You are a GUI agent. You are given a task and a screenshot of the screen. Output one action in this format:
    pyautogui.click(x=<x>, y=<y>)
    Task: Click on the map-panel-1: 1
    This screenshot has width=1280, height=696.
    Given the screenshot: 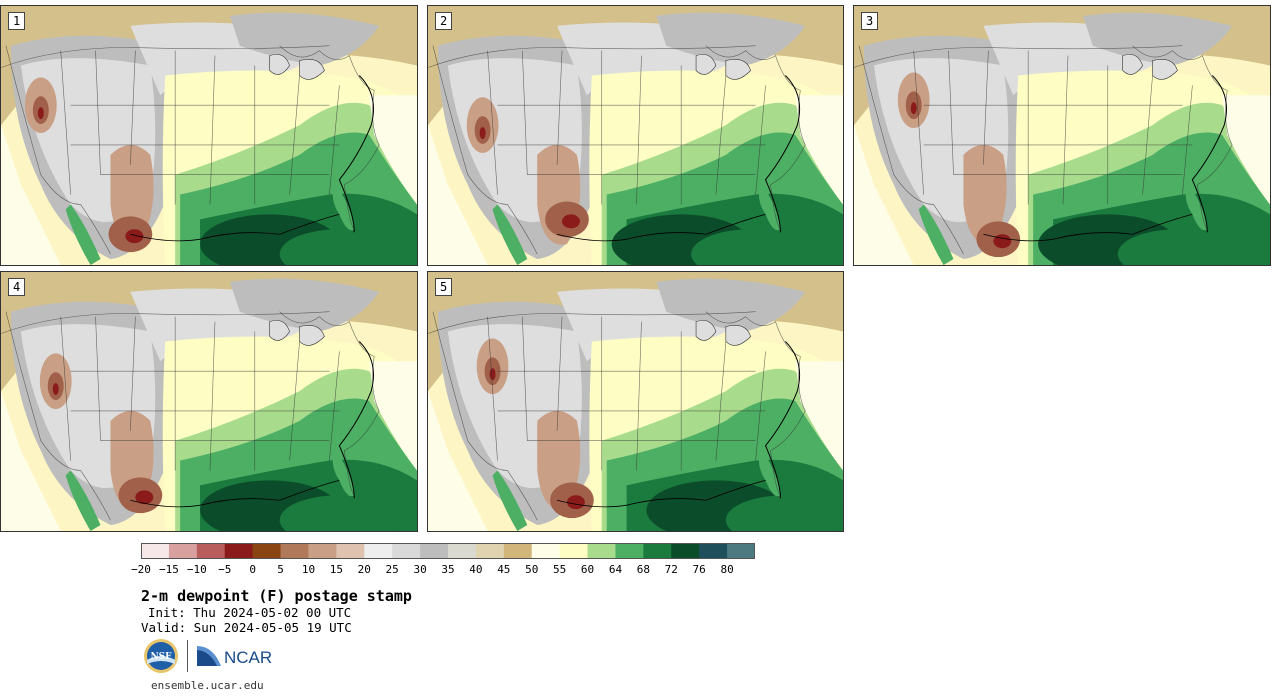 What is the action you would take?
    pyautogui.click(x=209, y=135)
    